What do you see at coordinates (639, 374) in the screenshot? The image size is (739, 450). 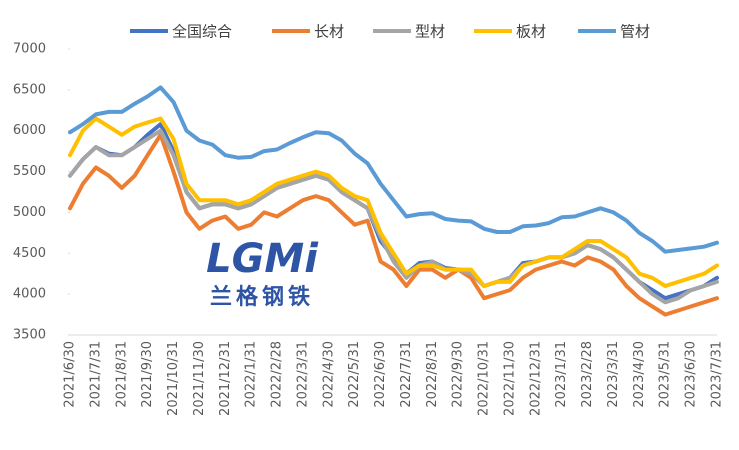 I see `x-tick-label: 2023/4/30` at bounding box center [639, 374].